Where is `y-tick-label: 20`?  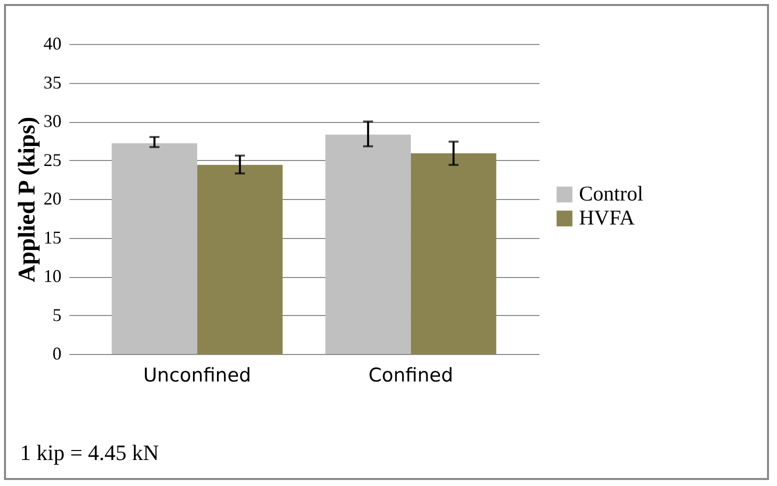
y-tick-label: 20 is located at coordinates (53, 198).